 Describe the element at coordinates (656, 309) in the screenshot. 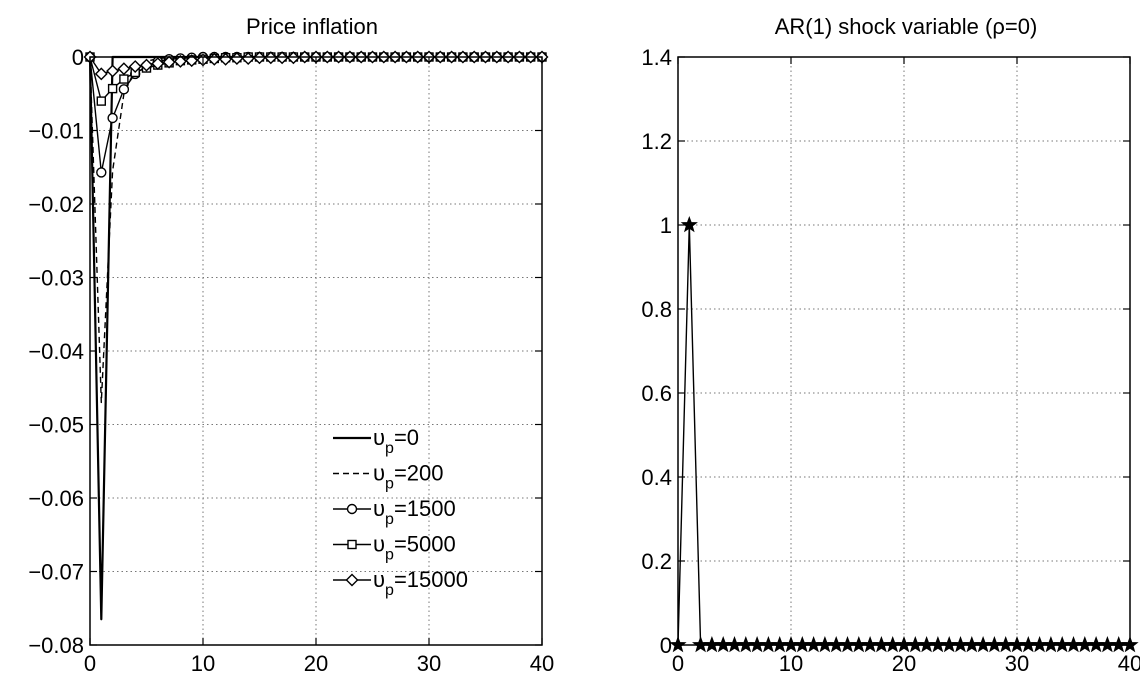

I see `y-tick-label: 0.8` at that location.